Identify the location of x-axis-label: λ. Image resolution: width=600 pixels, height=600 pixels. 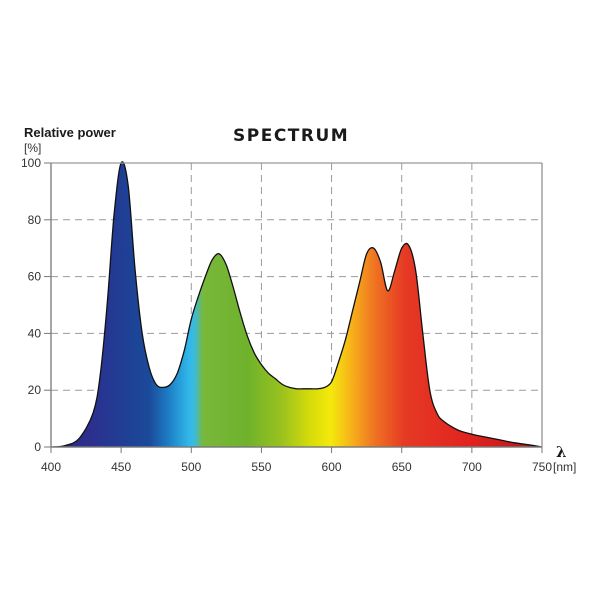
(561, 452).